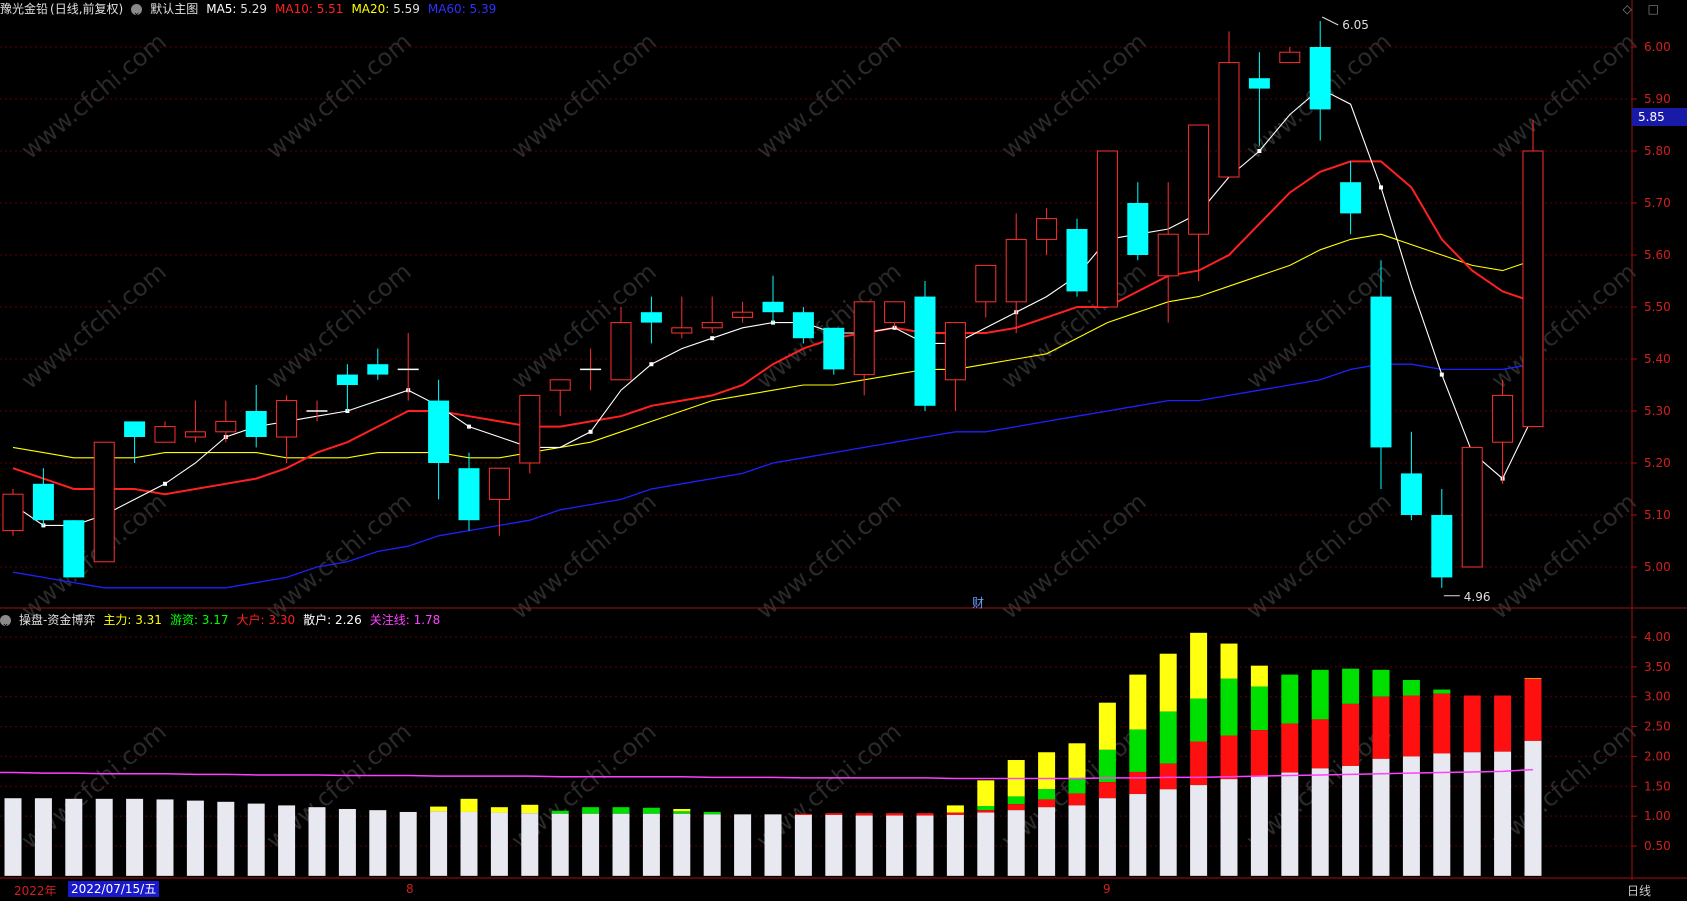 The image size is (1687, 901). What do you see at coordinates (24, 9) in the screenshot?
I see `stock-name: 豫光金铅` at bounding box center [24, 9].